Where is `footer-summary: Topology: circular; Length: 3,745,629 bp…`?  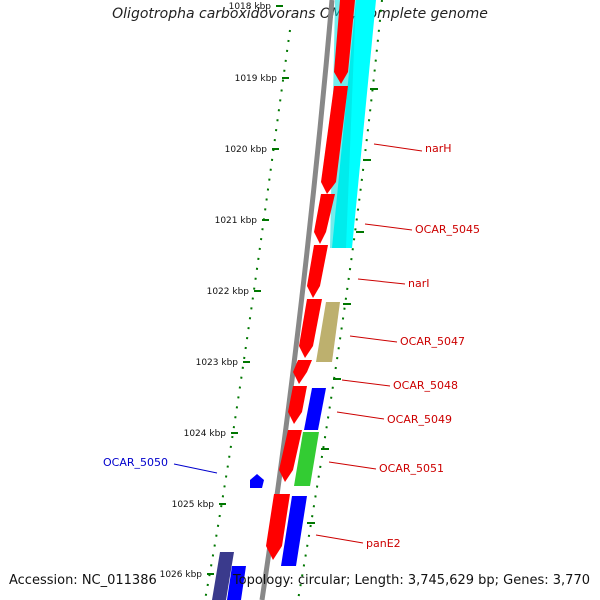 footer-summary: Topology: circular; Length: 3,745,629 bp… is located at coordinates (411, 580).